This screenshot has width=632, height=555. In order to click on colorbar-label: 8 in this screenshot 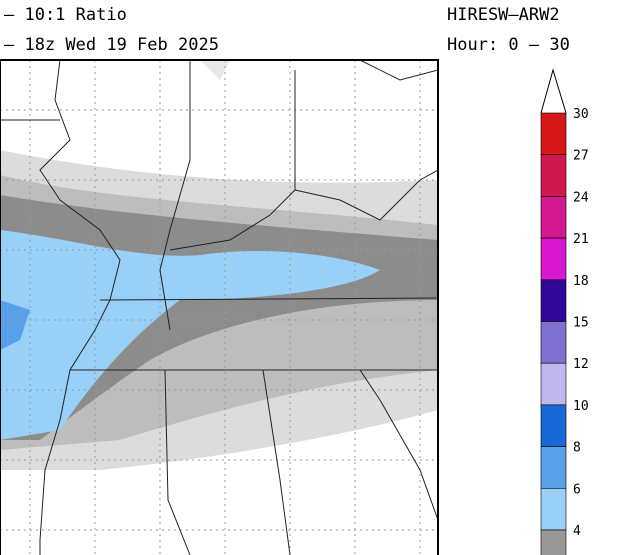, I will do `click(577, 448)`.